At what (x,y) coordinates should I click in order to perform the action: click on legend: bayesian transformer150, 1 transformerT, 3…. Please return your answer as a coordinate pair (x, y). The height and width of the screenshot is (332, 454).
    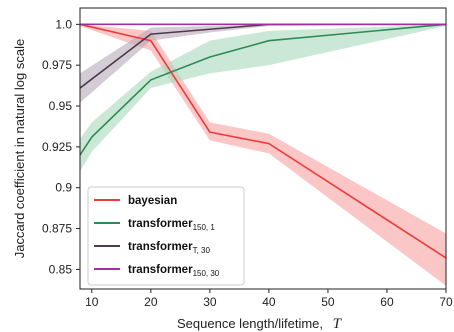
    Looking at the image, I should click on (166, 236).